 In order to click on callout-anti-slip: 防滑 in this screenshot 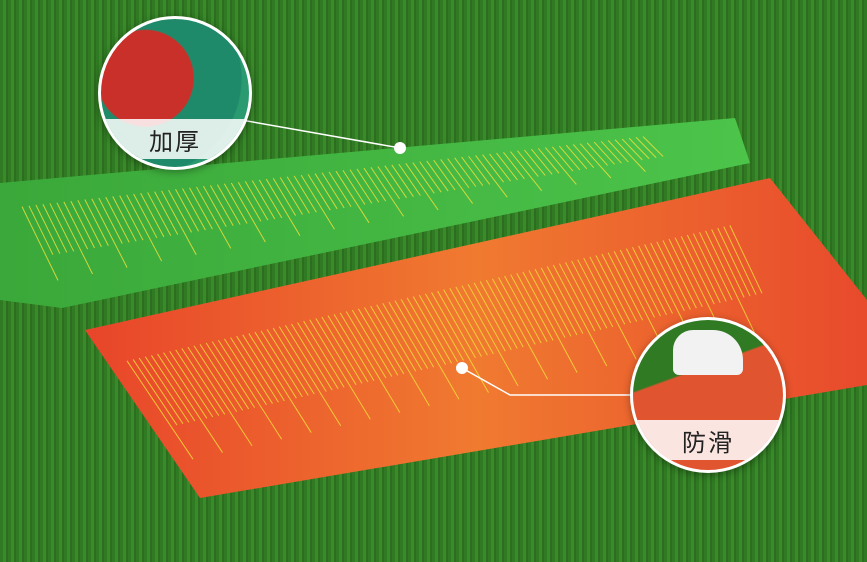, I will do `click(708, 395)`.